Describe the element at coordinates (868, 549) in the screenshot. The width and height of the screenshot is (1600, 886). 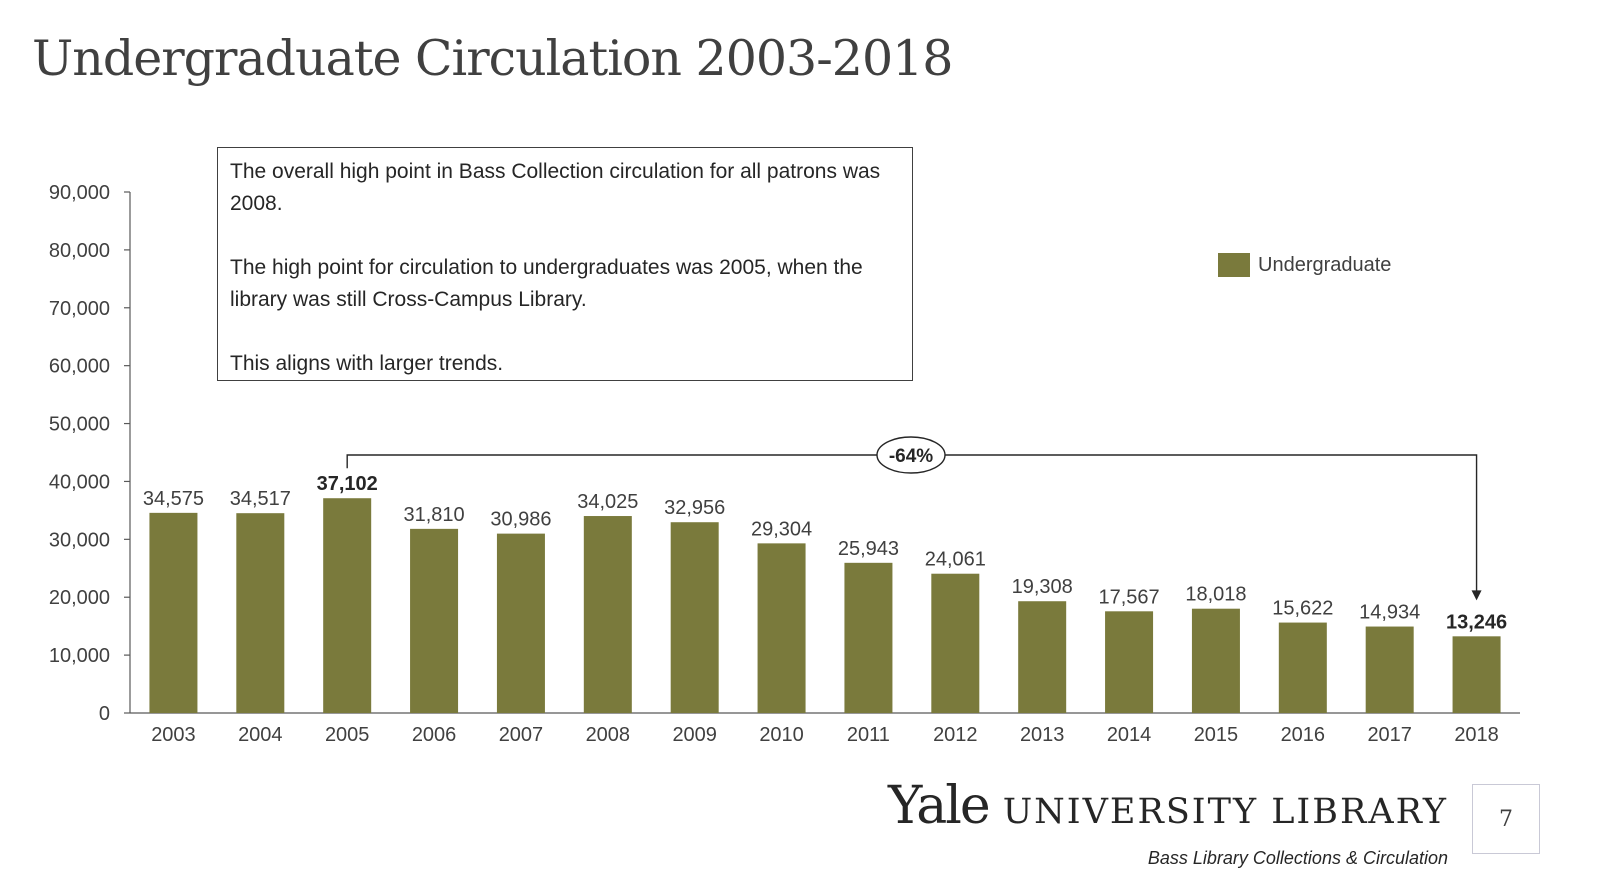
I see `value-label-2011: 25,943` at that location.